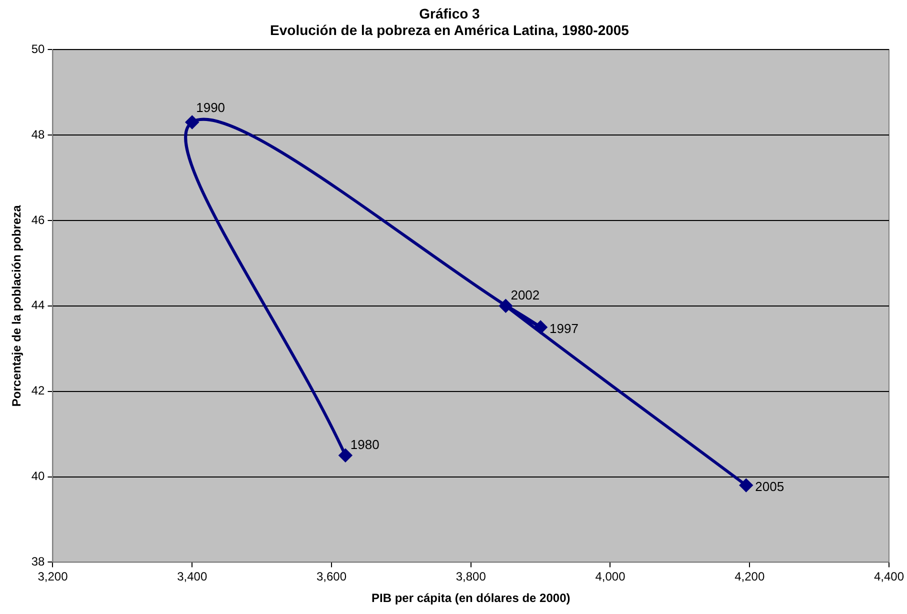 The width and height of the screenshot is (907, 614). What do you see at coordinates (38, 391) in the screenshot?
I see `y-tick-label: 42` at bounding box center [38, 391].